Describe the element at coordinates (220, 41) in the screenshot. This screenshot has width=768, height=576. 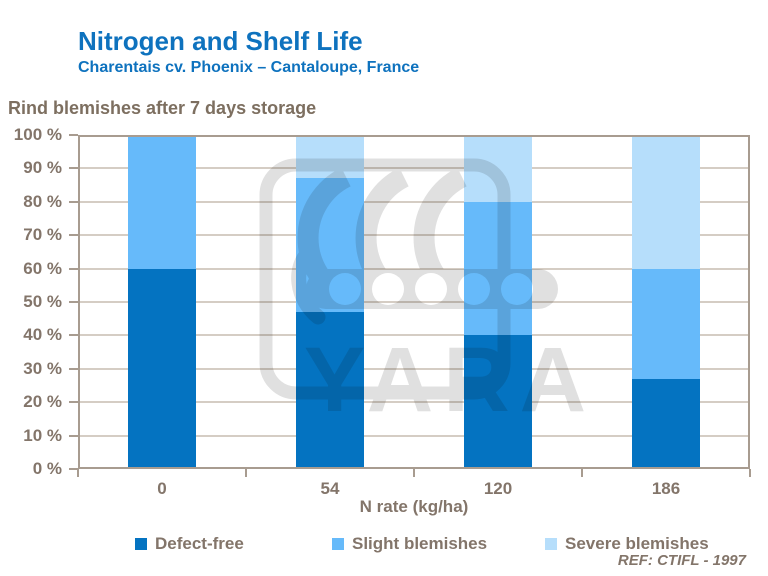
I see `page-title: Nitrogen and Shelf Life` at that location.